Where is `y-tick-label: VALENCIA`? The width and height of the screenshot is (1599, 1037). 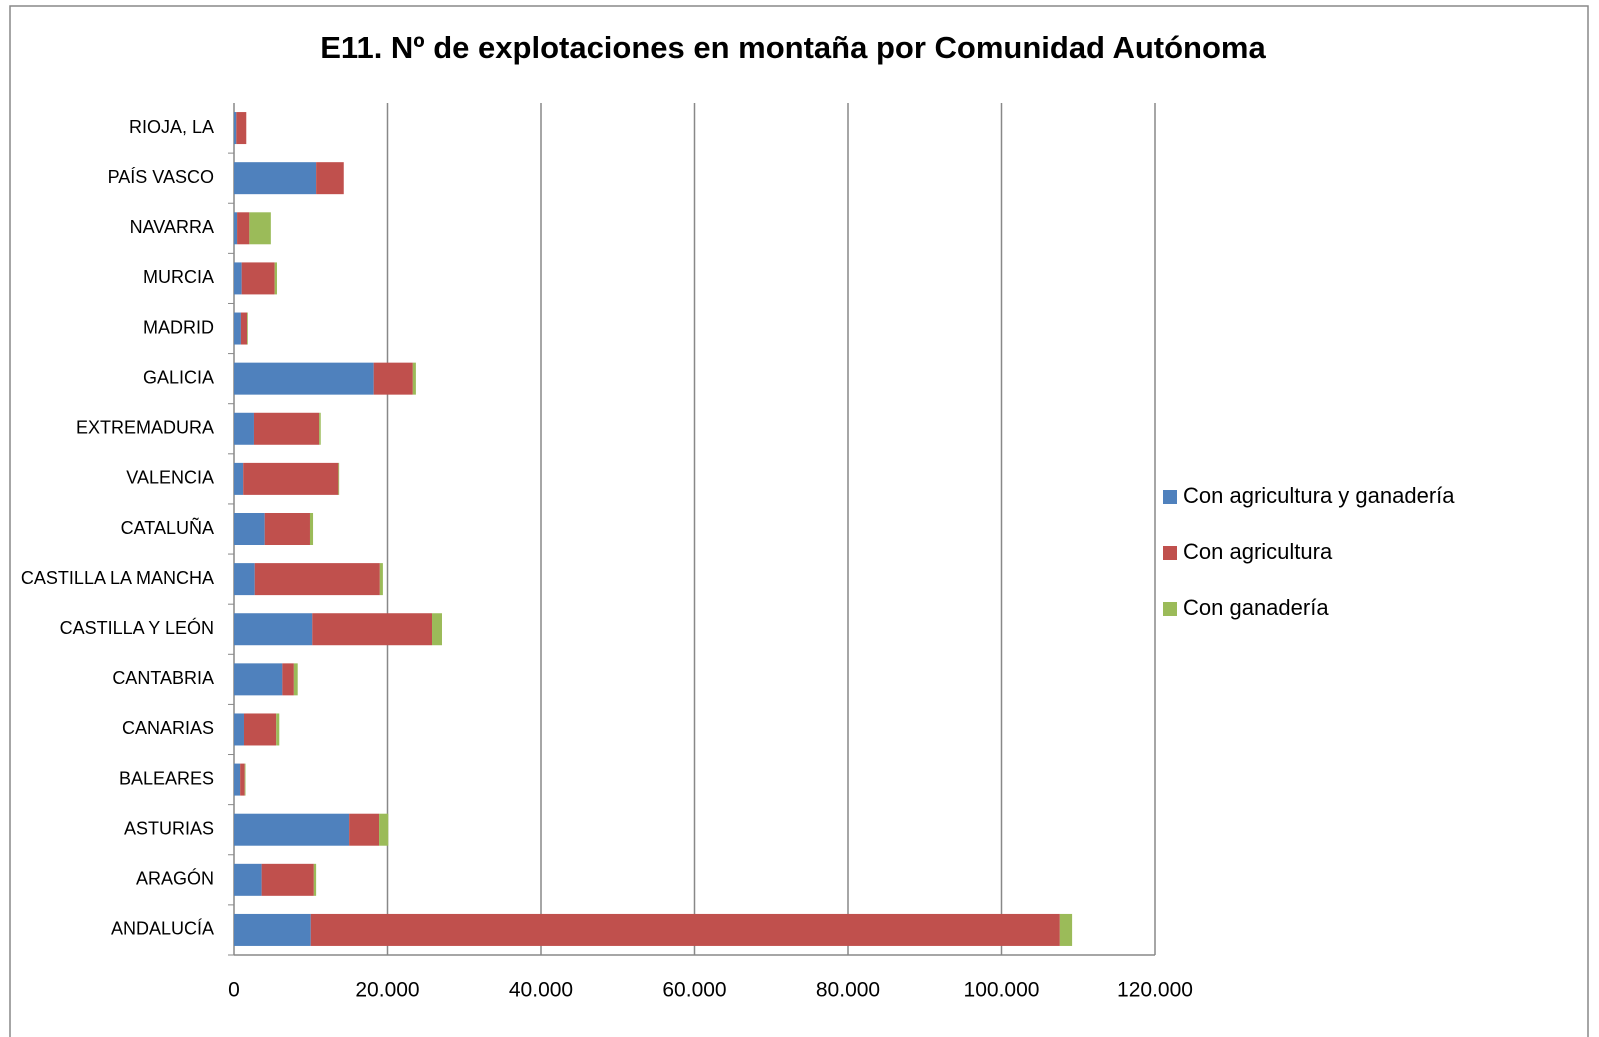
y-tick-label: VALENCIA is located at coordinates (170, 478).